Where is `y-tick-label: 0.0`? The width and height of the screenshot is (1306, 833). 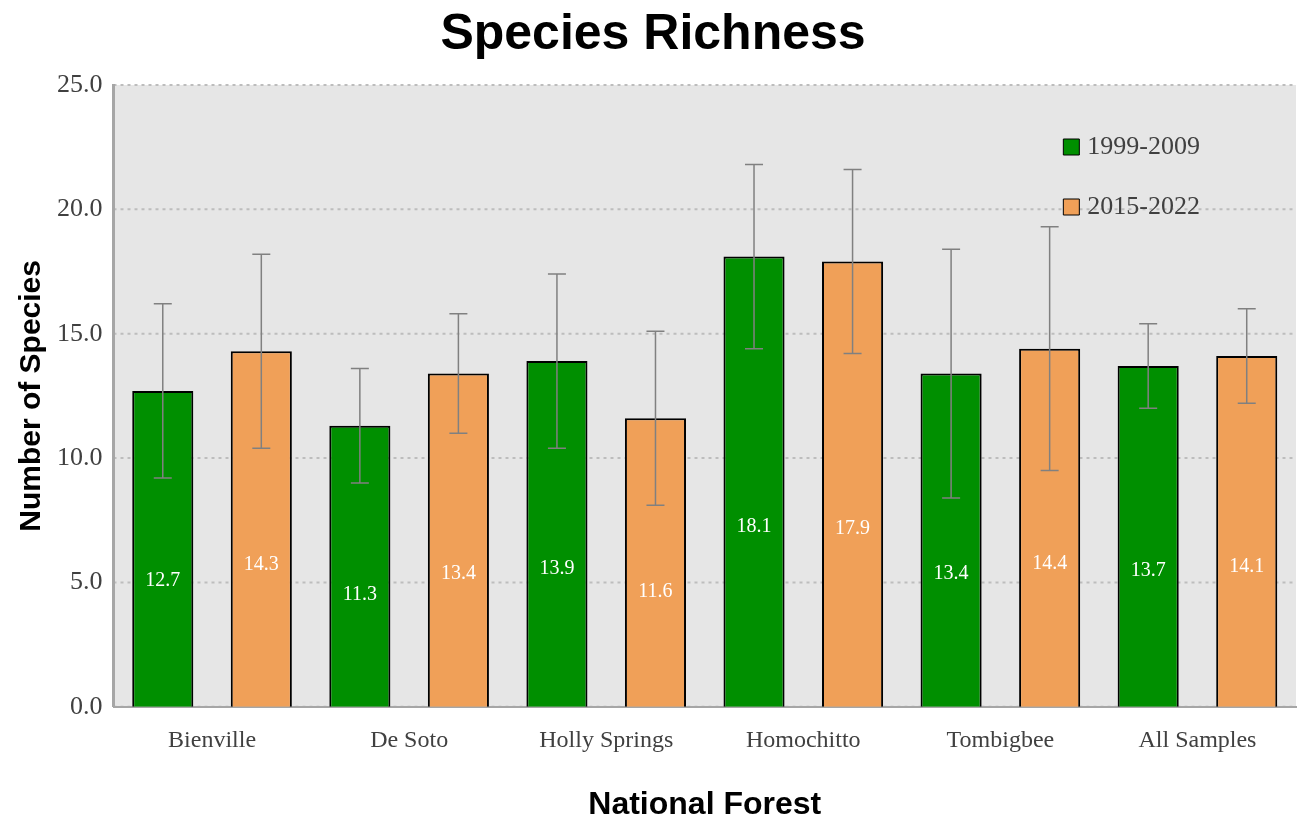 y-tick-label: 0.0 is located at coordinates (86, 705).